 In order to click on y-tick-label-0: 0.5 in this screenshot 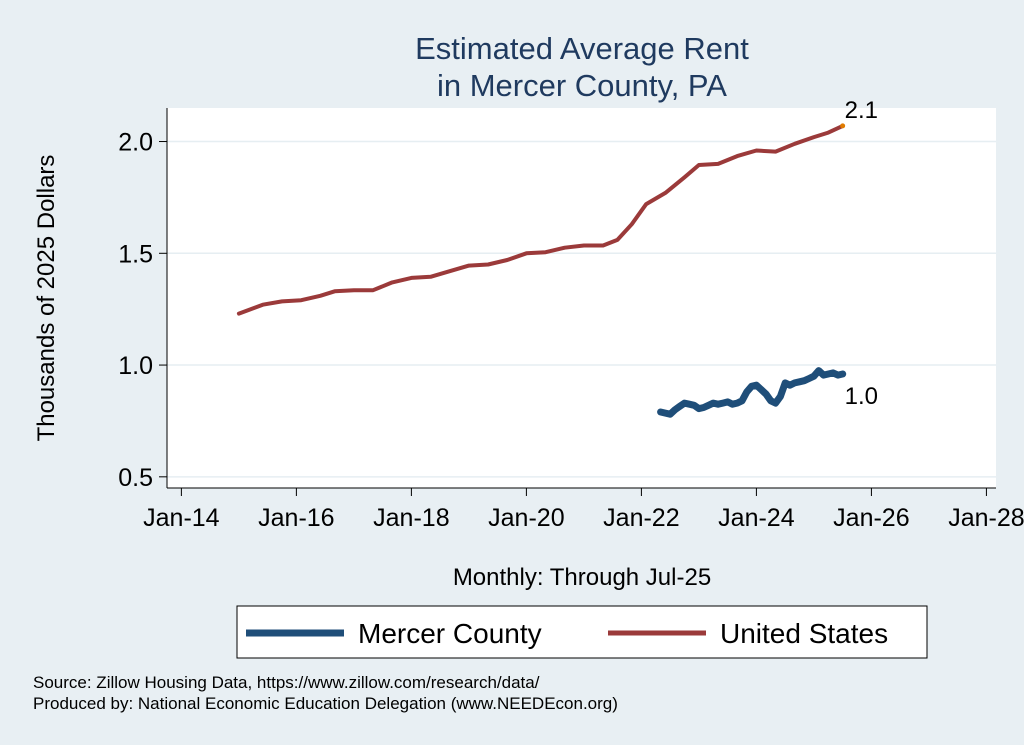, I will do `click(135, 478)`.